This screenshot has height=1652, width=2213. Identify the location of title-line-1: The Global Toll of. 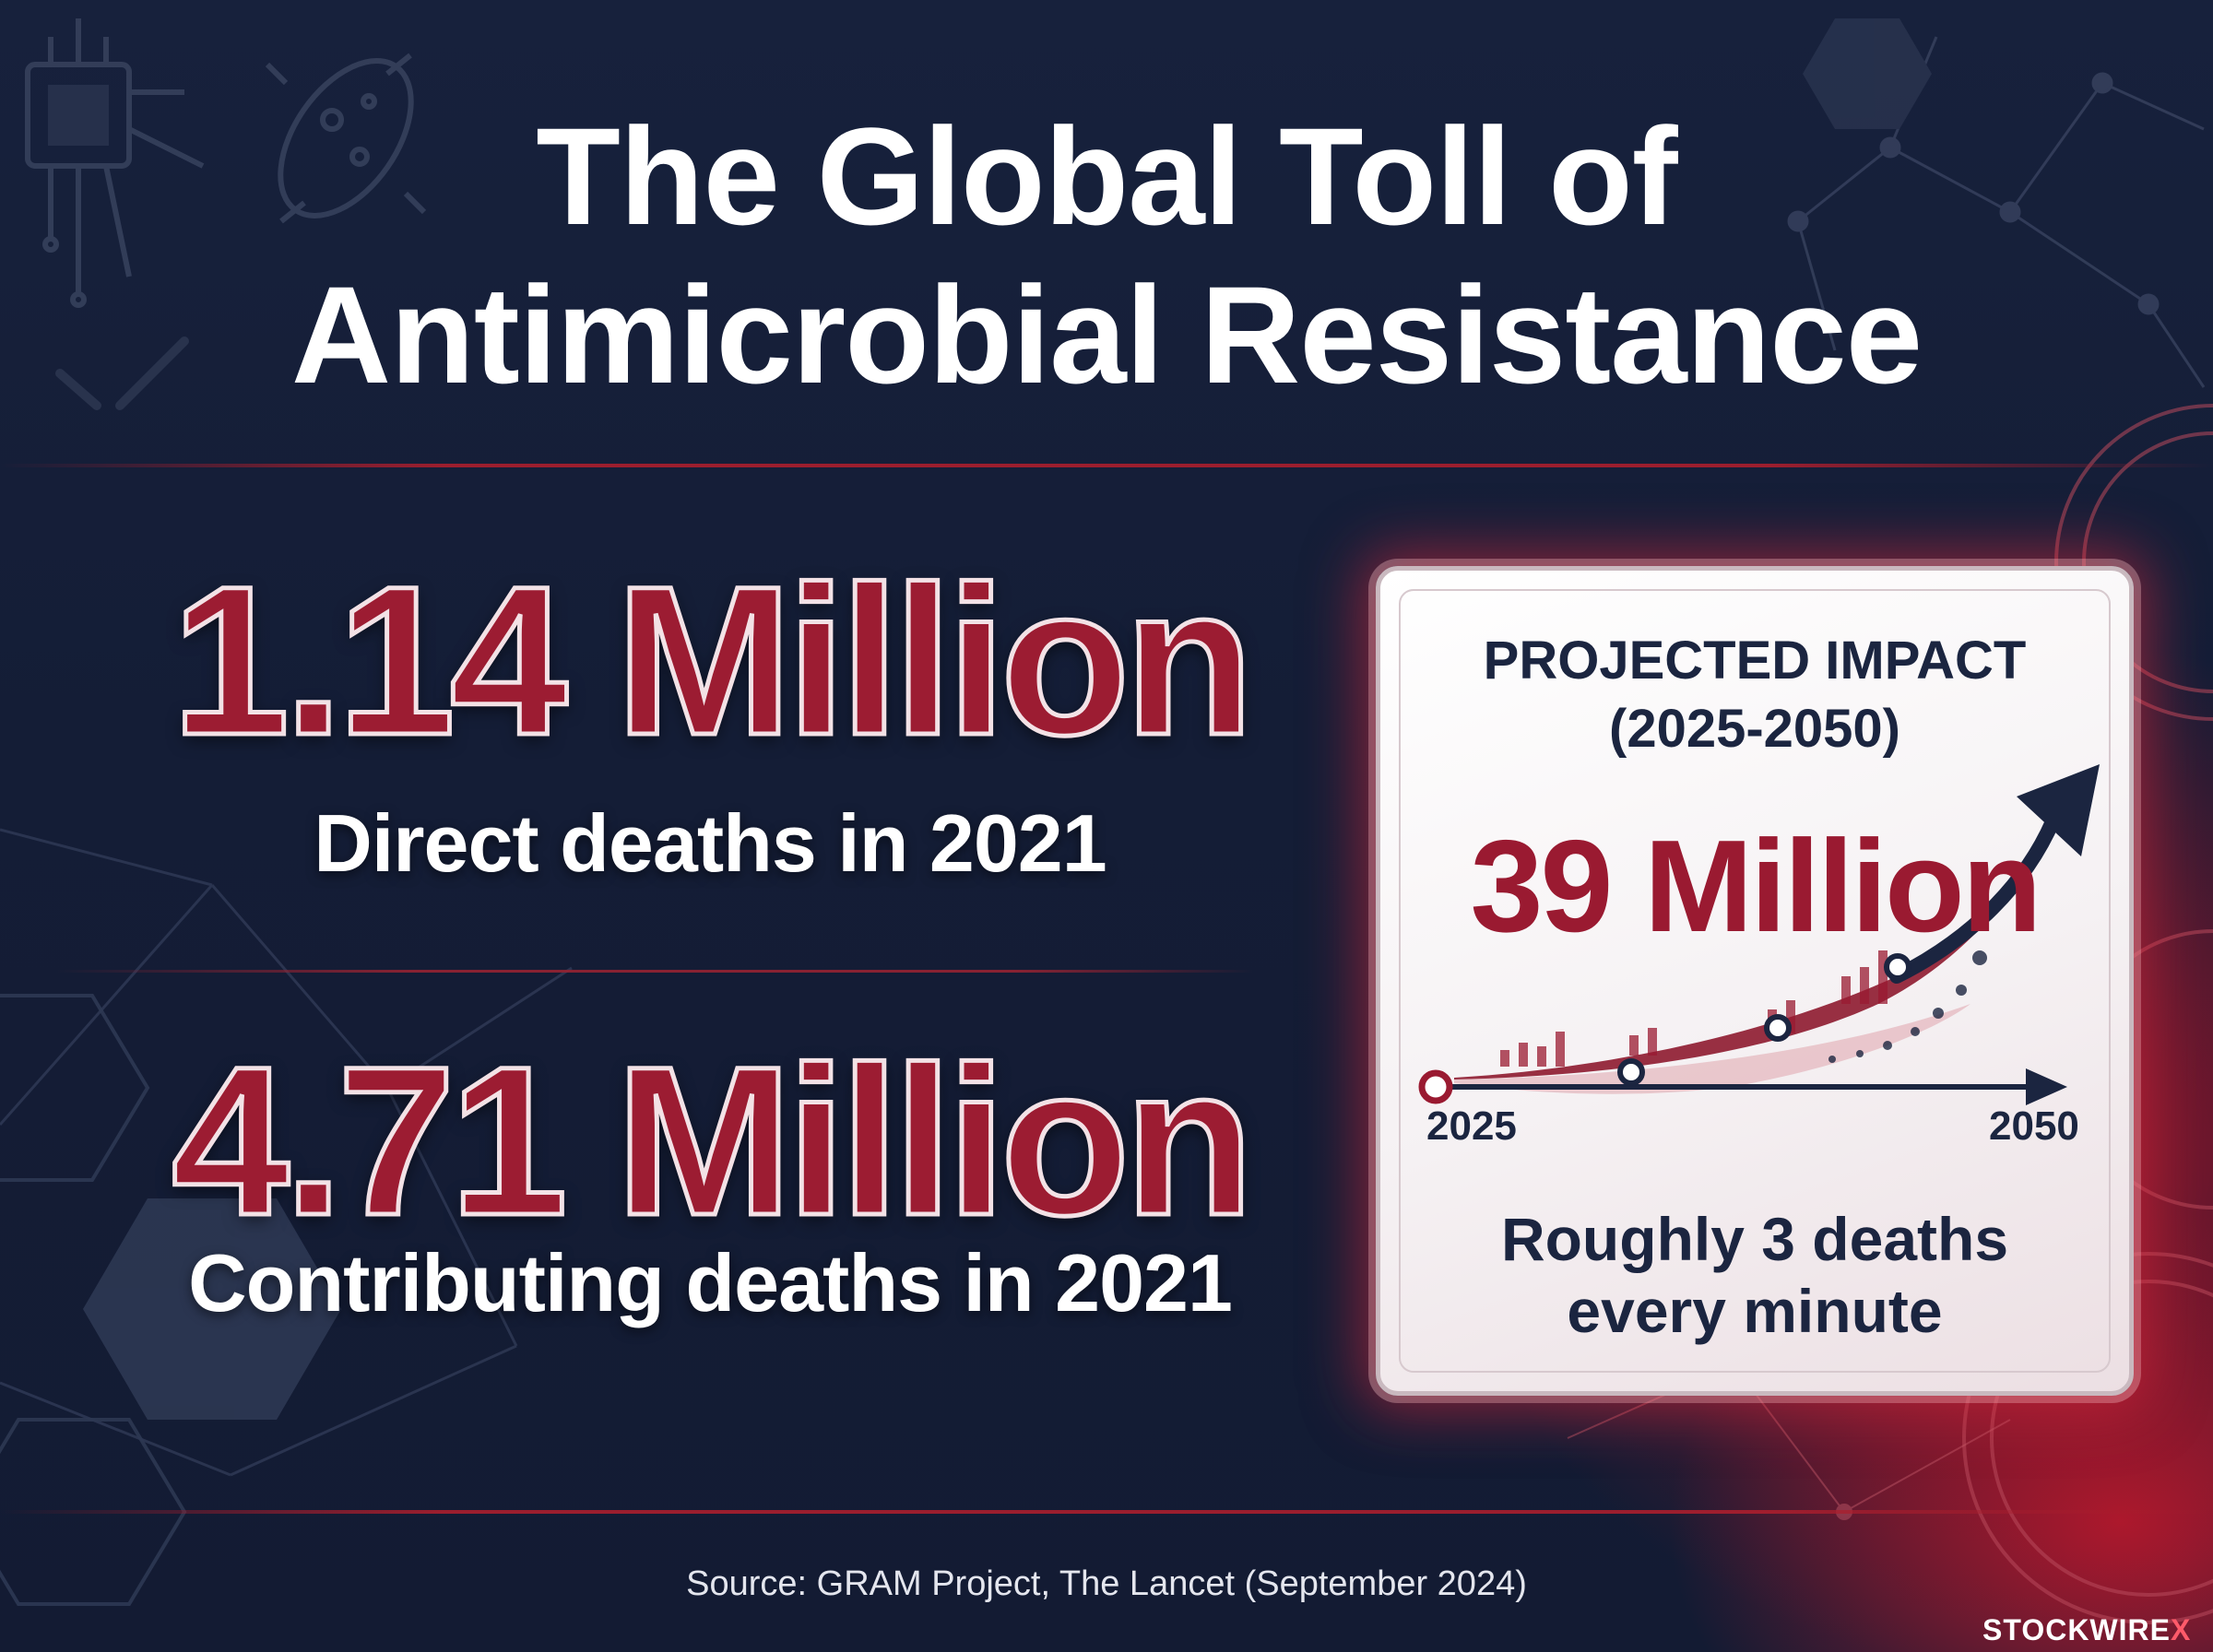
(1106, 176).